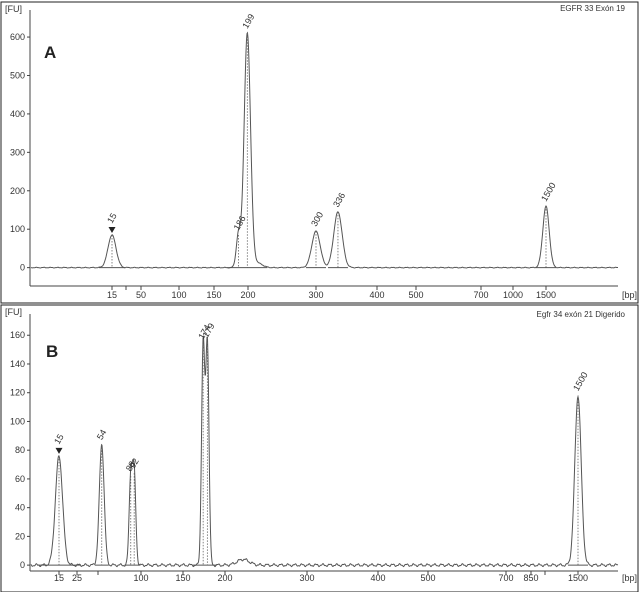 This screenshot has width=639, height=592. Describe the element at coordinates (17, 335) in the screenshot. I see `y-tick-label: 160` at that location.